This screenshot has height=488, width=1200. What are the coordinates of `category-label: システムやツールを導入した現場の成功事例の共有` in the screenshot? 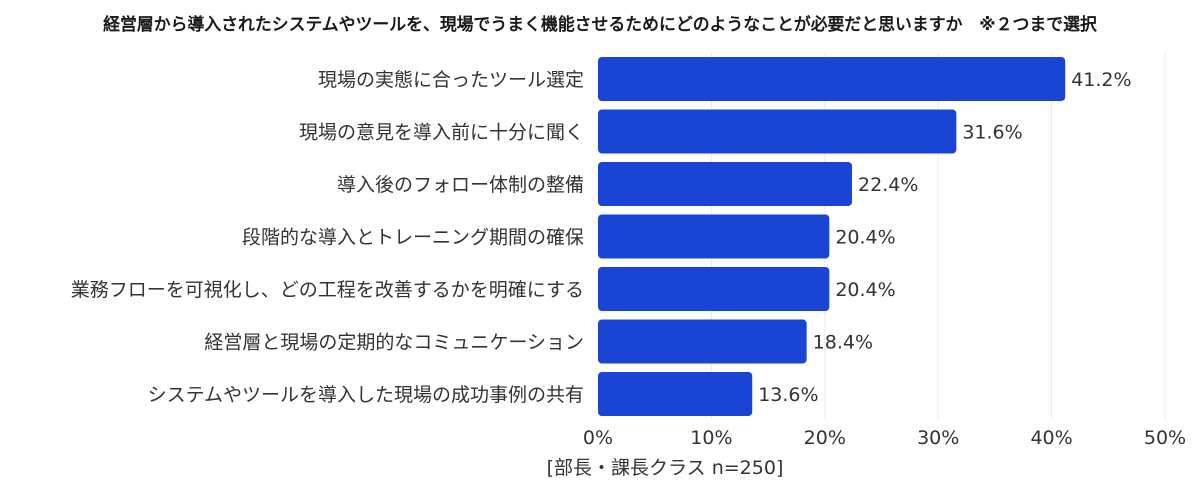 It's located at (366, 395).